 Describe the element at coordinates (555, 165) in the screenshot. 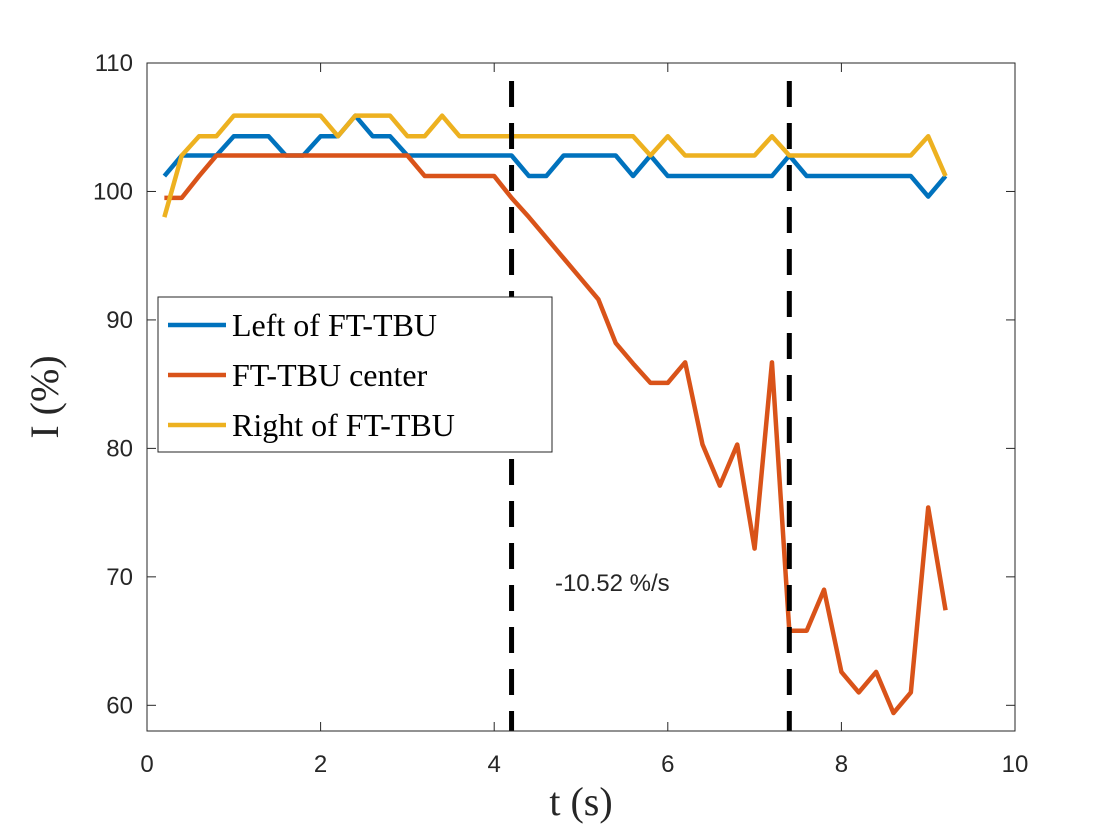

I see `data-line` at that location.